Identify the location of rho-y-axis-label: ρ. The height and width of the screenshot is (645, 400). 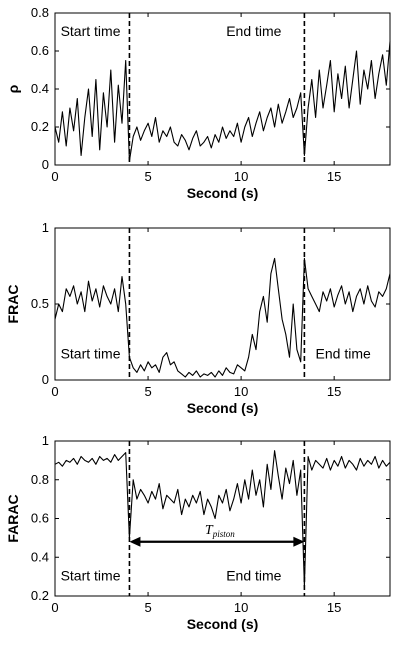
(13, 88).